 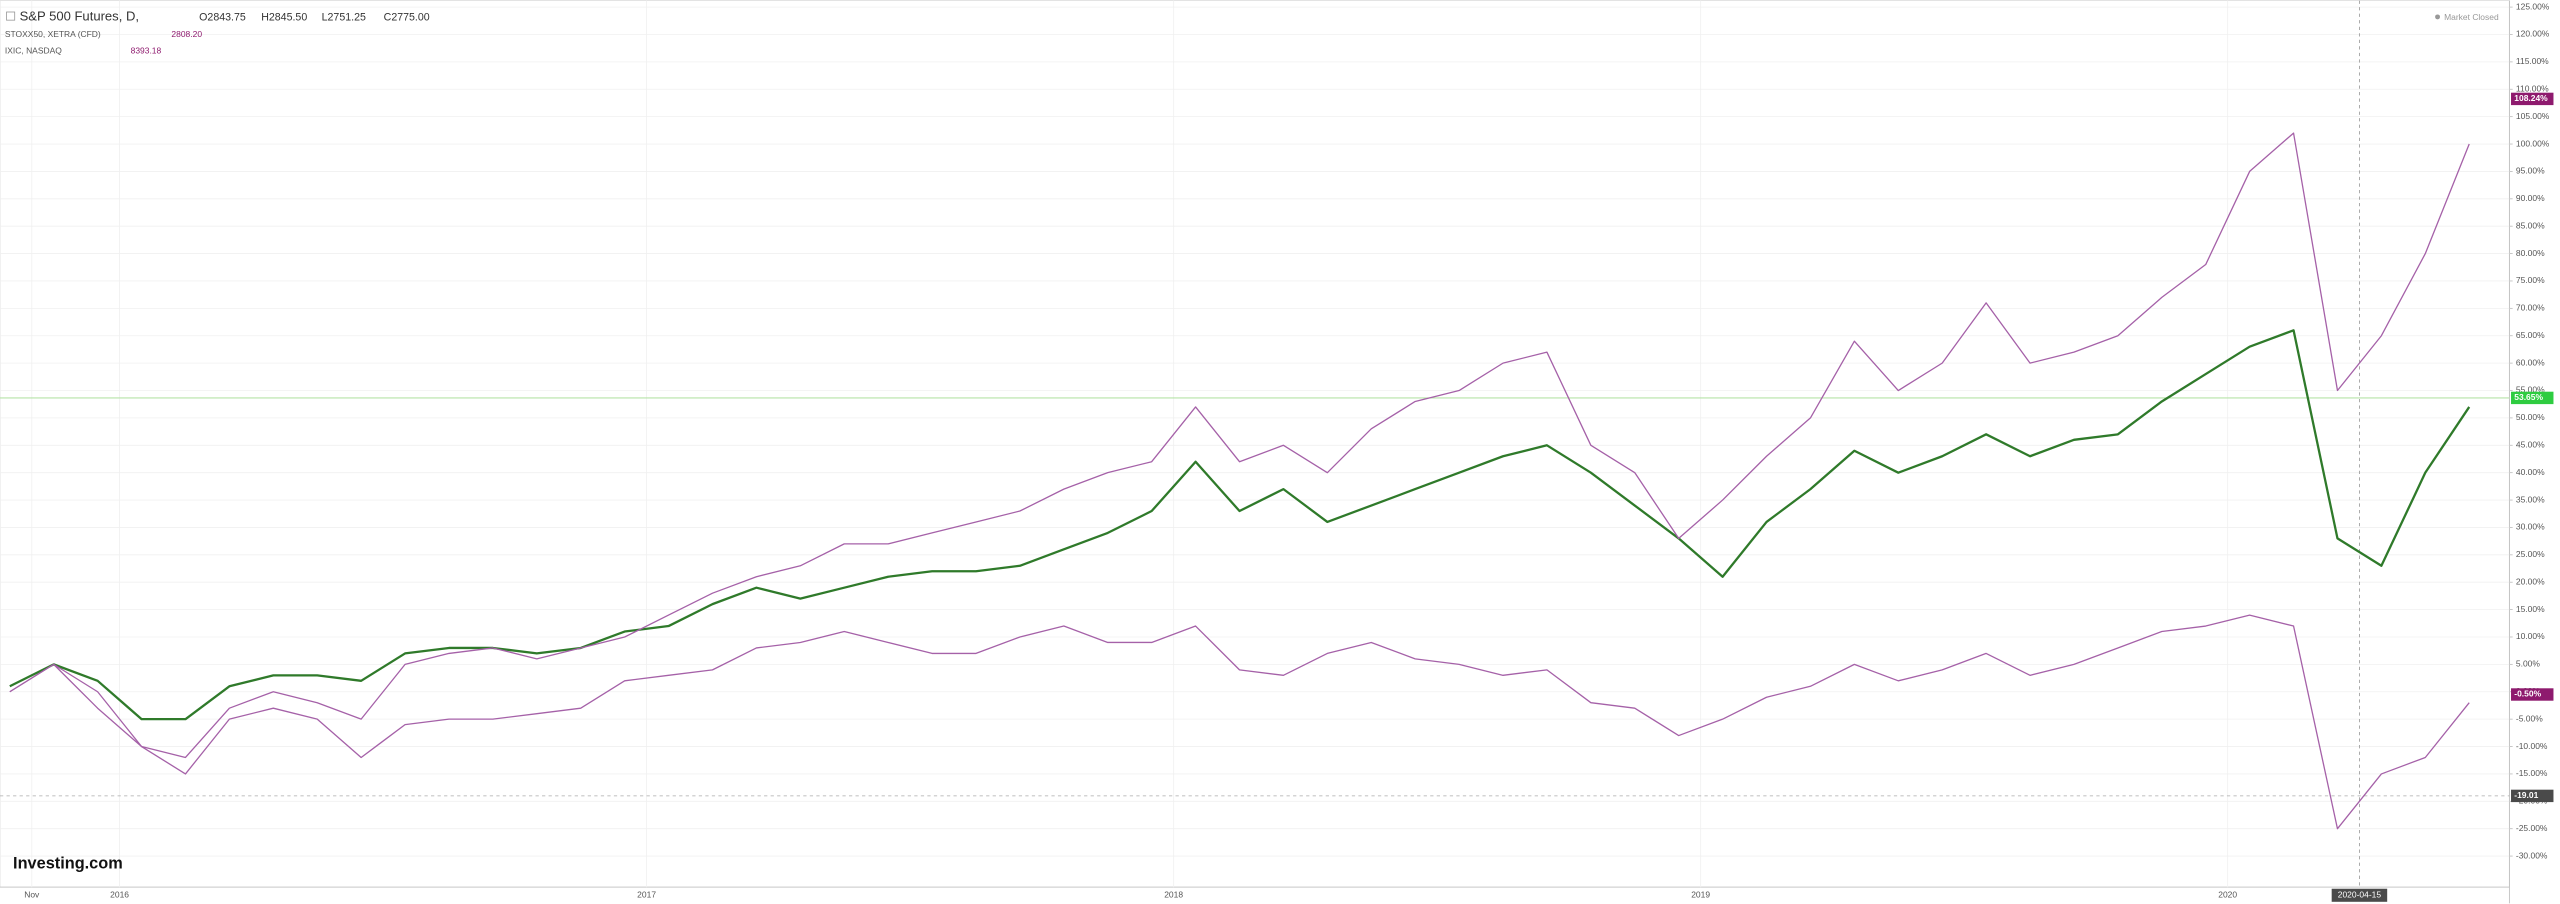 I want to click on status-dot, so click(x=2437, y=17).